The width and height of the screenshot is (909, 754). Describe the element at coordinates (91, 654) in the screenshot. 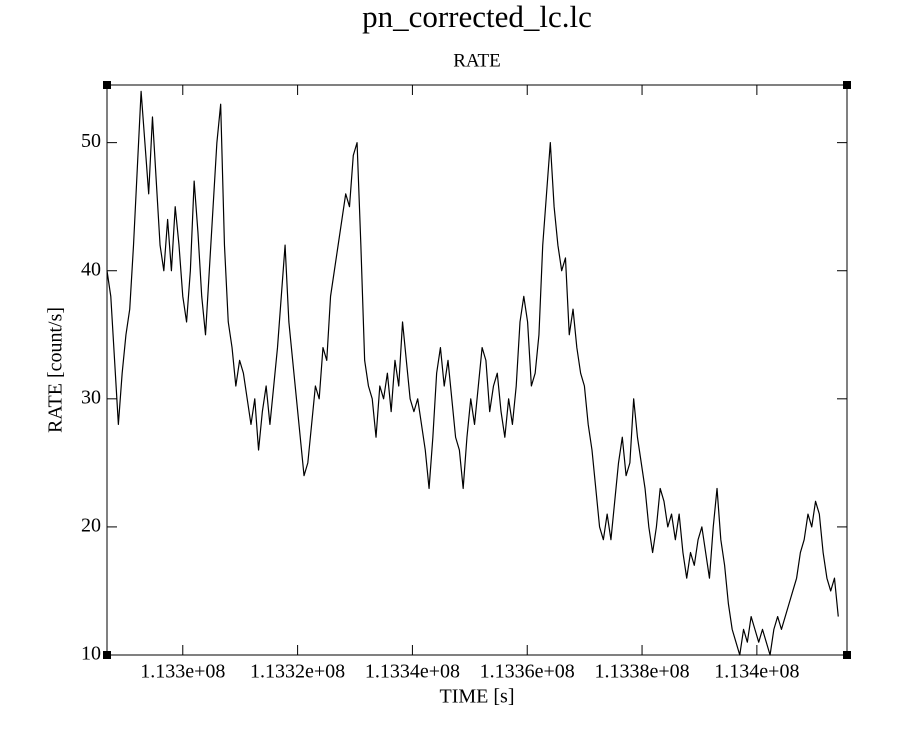

I see `y-tick-label: 10` at that location.